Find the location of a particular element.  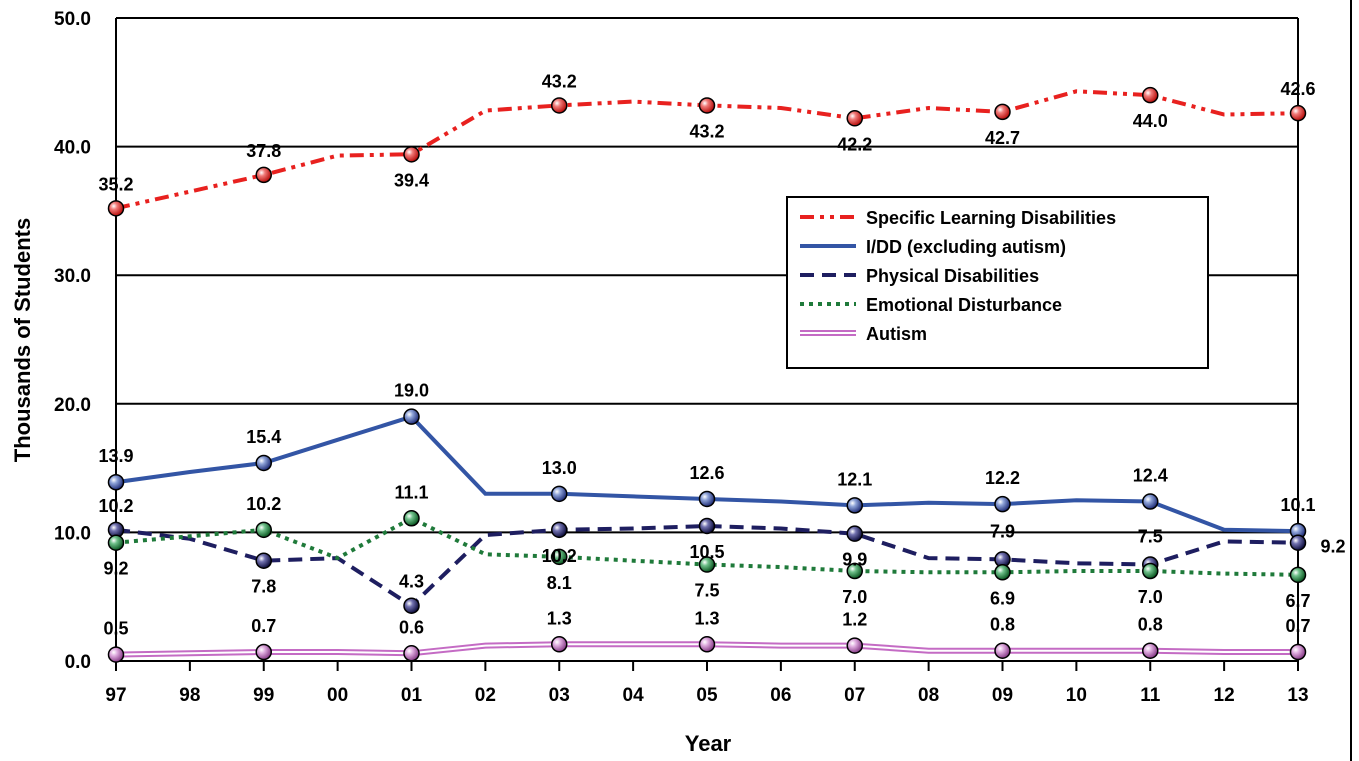

x-tick-label: 11 is located at coordinates (1150, 695).